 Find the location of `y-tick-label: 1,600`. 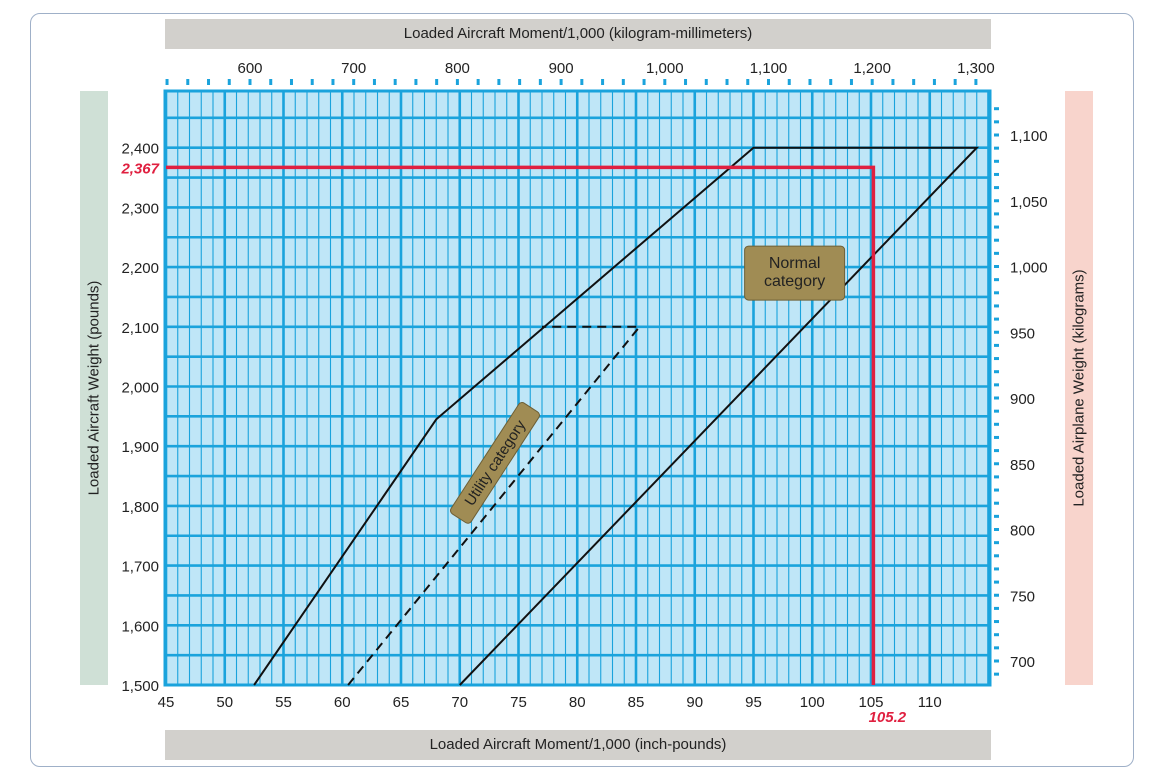

y-tick-label: 1,600 is located at coordinates (140, 626).